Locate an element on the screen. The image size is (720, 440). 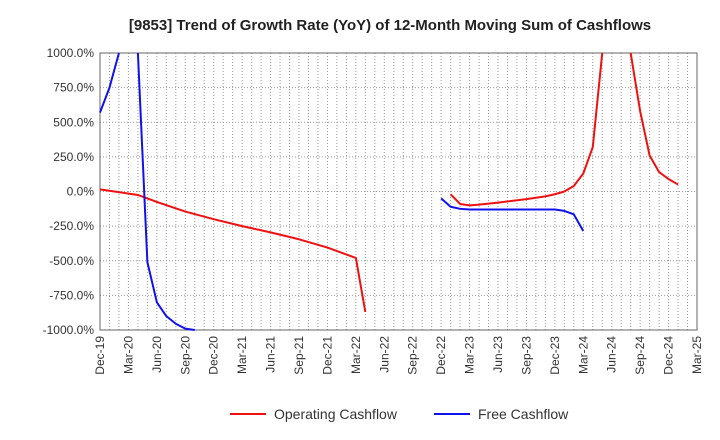
legend-label-free-cashflow: Free Cashflow is located at coordinates (523, 414).